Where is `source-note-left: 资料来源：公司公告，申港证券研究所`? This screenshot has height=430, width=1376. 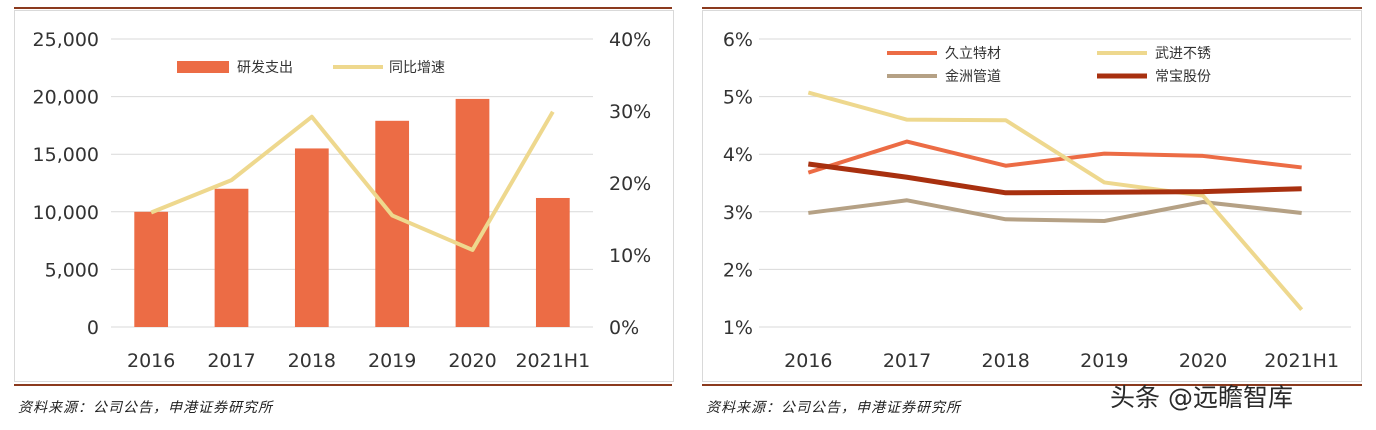 source-note-left: 资料来源：公司公告，申港证券研究所 is located at coordinates (145, 408).